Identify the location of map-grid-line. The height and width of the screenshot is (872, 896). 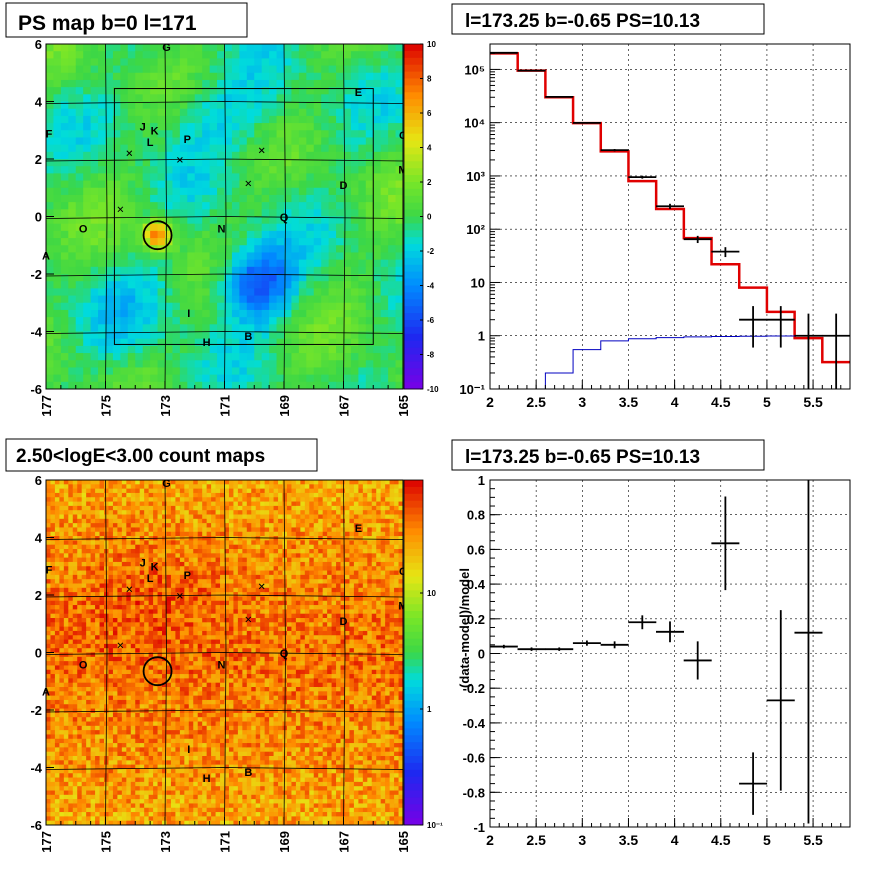
(224, 160).